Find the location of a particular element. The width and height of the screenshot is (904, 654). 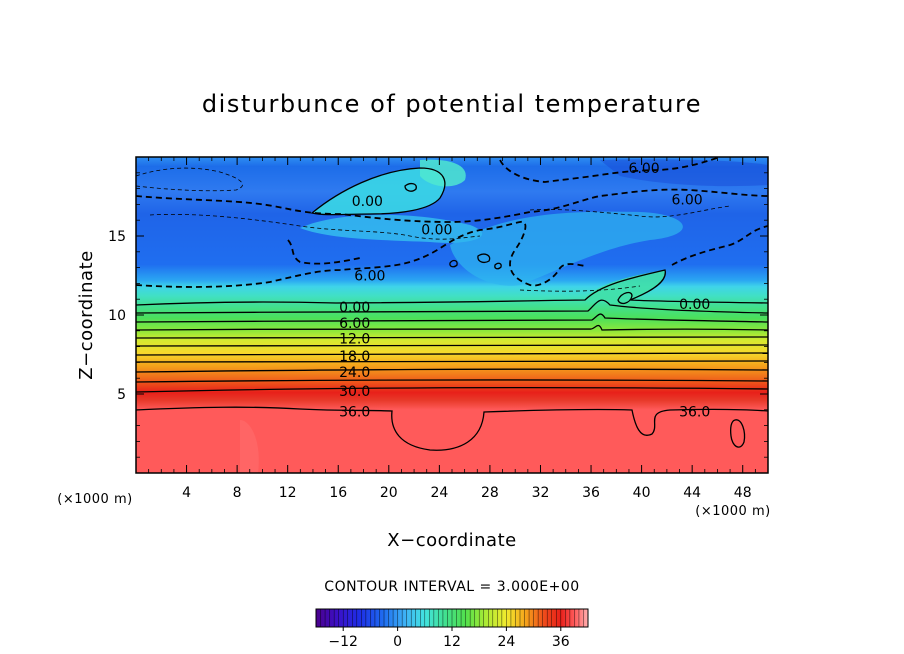

cyan-patch-right is located at coordinates (566, 248).